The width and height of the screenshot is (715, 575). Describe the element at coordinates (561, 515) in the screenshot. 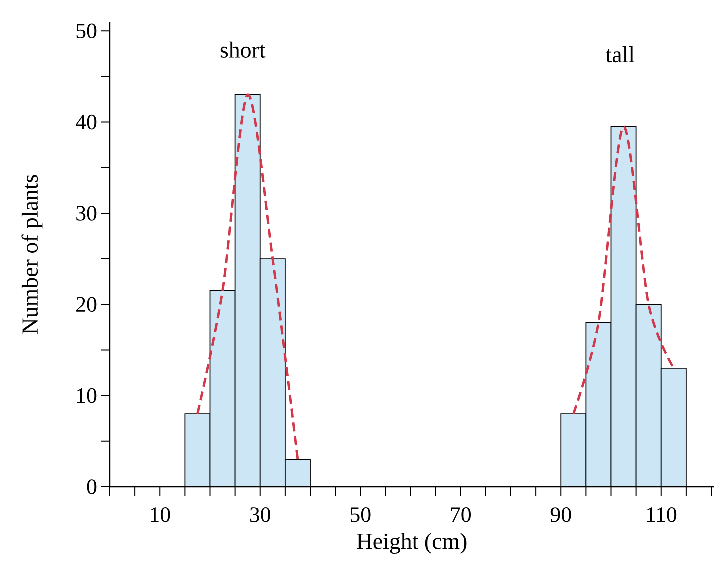

I see `x-tick-label: 90` at that location.